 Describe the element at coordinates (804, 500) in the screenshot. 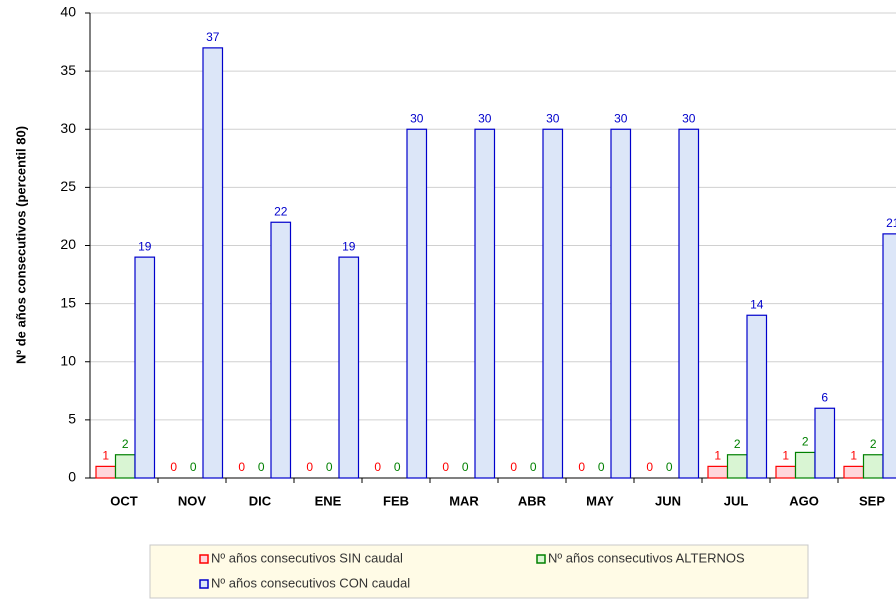

I see `x-tick-label: AGO` at that location.